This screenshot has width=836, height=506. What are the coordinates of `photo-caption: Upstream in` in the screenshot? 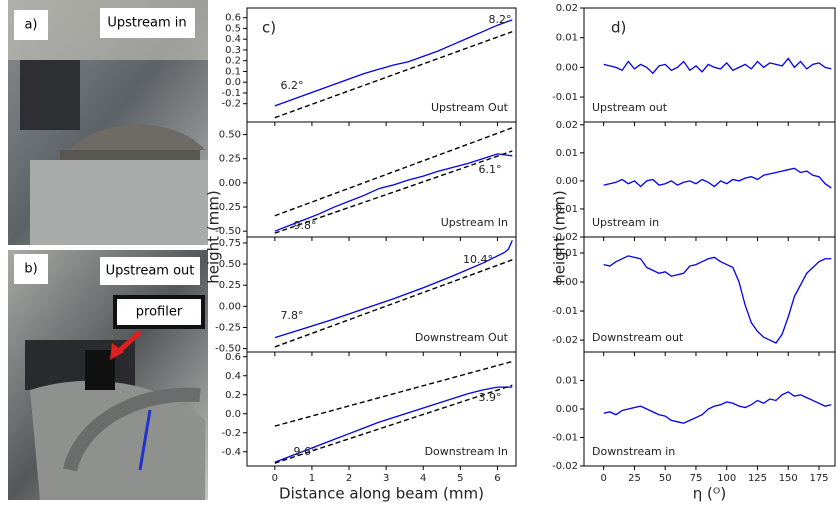 It's located at (146, 23).